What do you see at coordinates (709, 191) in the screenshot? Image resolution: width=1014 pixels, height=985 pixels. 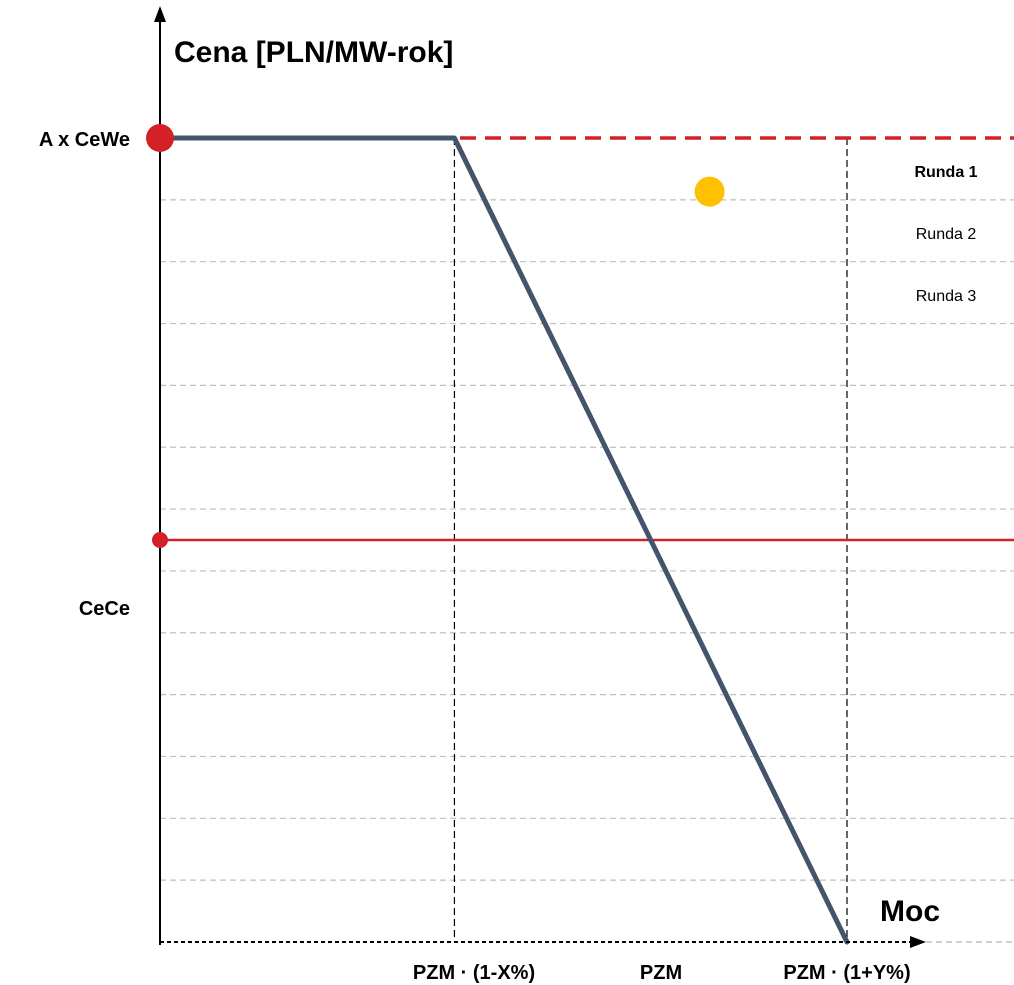 I see `point-yellow` at bounding box center [709, 191].